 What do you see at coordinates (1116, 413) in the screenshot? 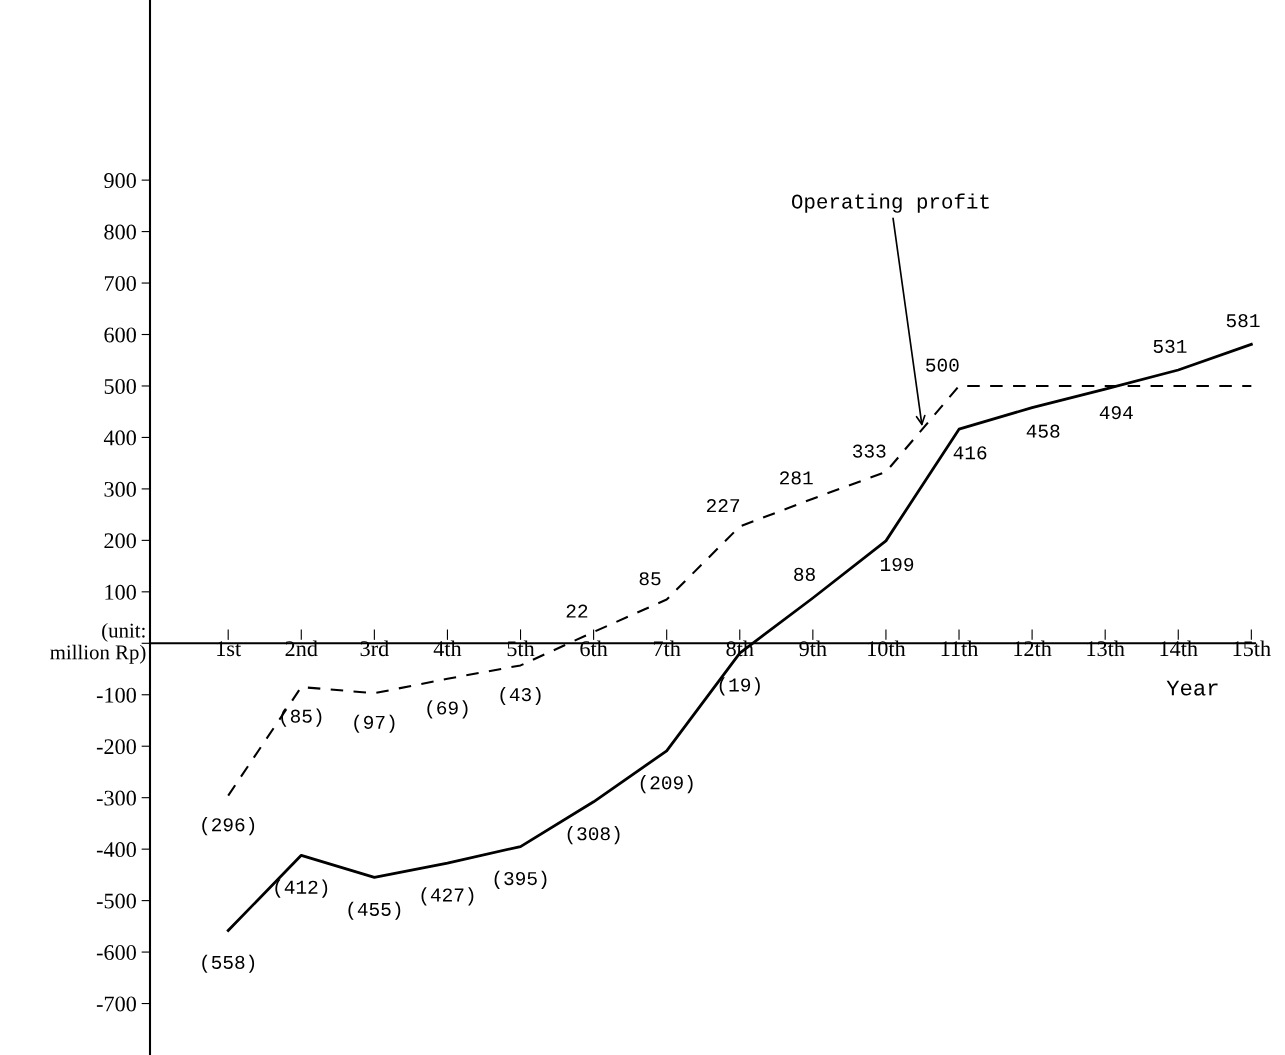
I see `data-label: 494` at bounding box center [1116, 413].